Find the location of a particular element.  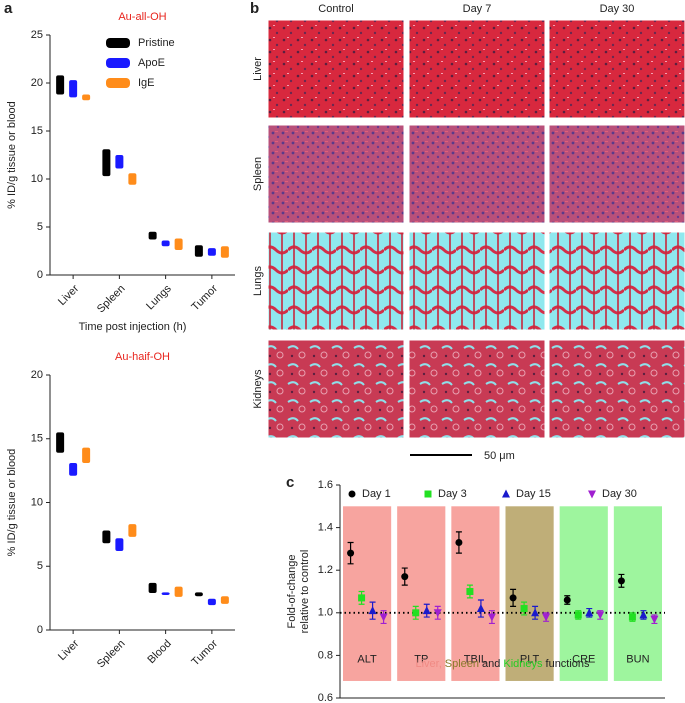

y-tick-label: 1.4 is located at coordinates (325, 528).